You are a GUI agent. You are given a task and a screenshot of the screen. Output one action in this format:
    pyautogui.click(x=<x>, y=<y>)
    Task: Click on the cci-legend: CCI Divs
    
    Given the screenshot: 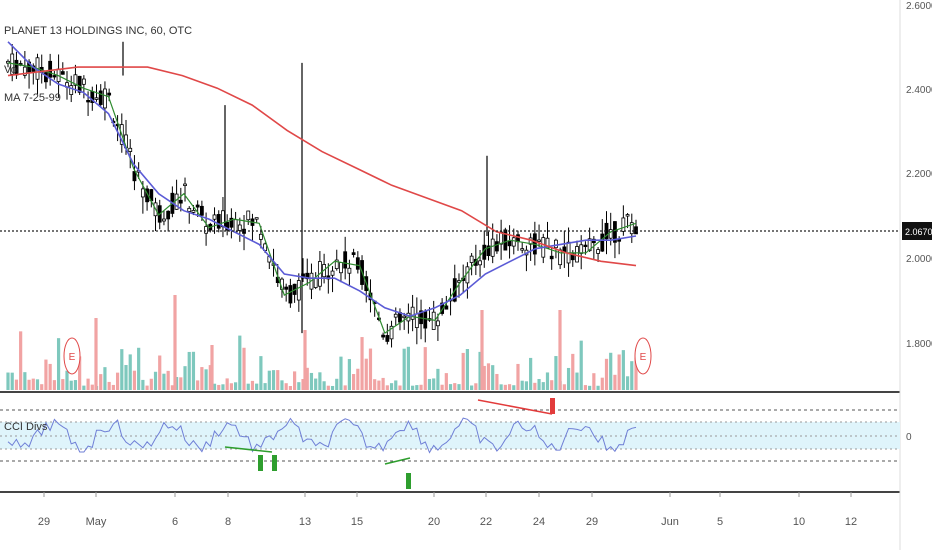 What is the action you would take?
    pyautogui.click(x=26, y=427)
    